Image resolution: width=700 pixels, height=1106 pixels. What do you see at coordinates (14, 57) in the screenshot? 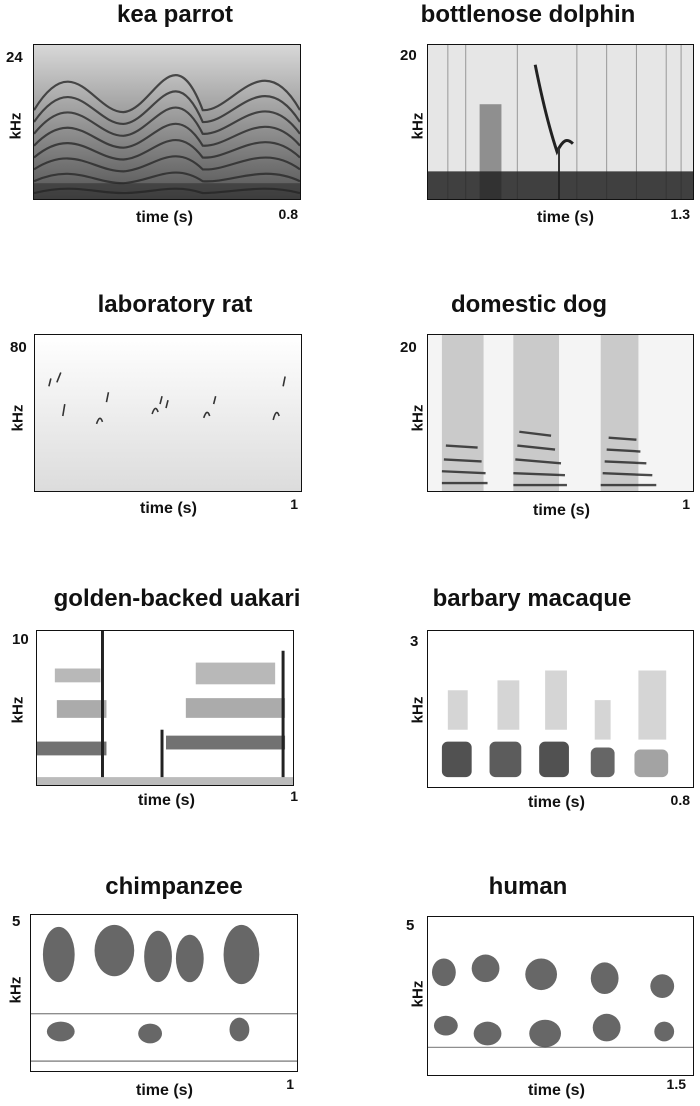
I see `y-axis-max-label: 24` at bounding box center [14, 57].